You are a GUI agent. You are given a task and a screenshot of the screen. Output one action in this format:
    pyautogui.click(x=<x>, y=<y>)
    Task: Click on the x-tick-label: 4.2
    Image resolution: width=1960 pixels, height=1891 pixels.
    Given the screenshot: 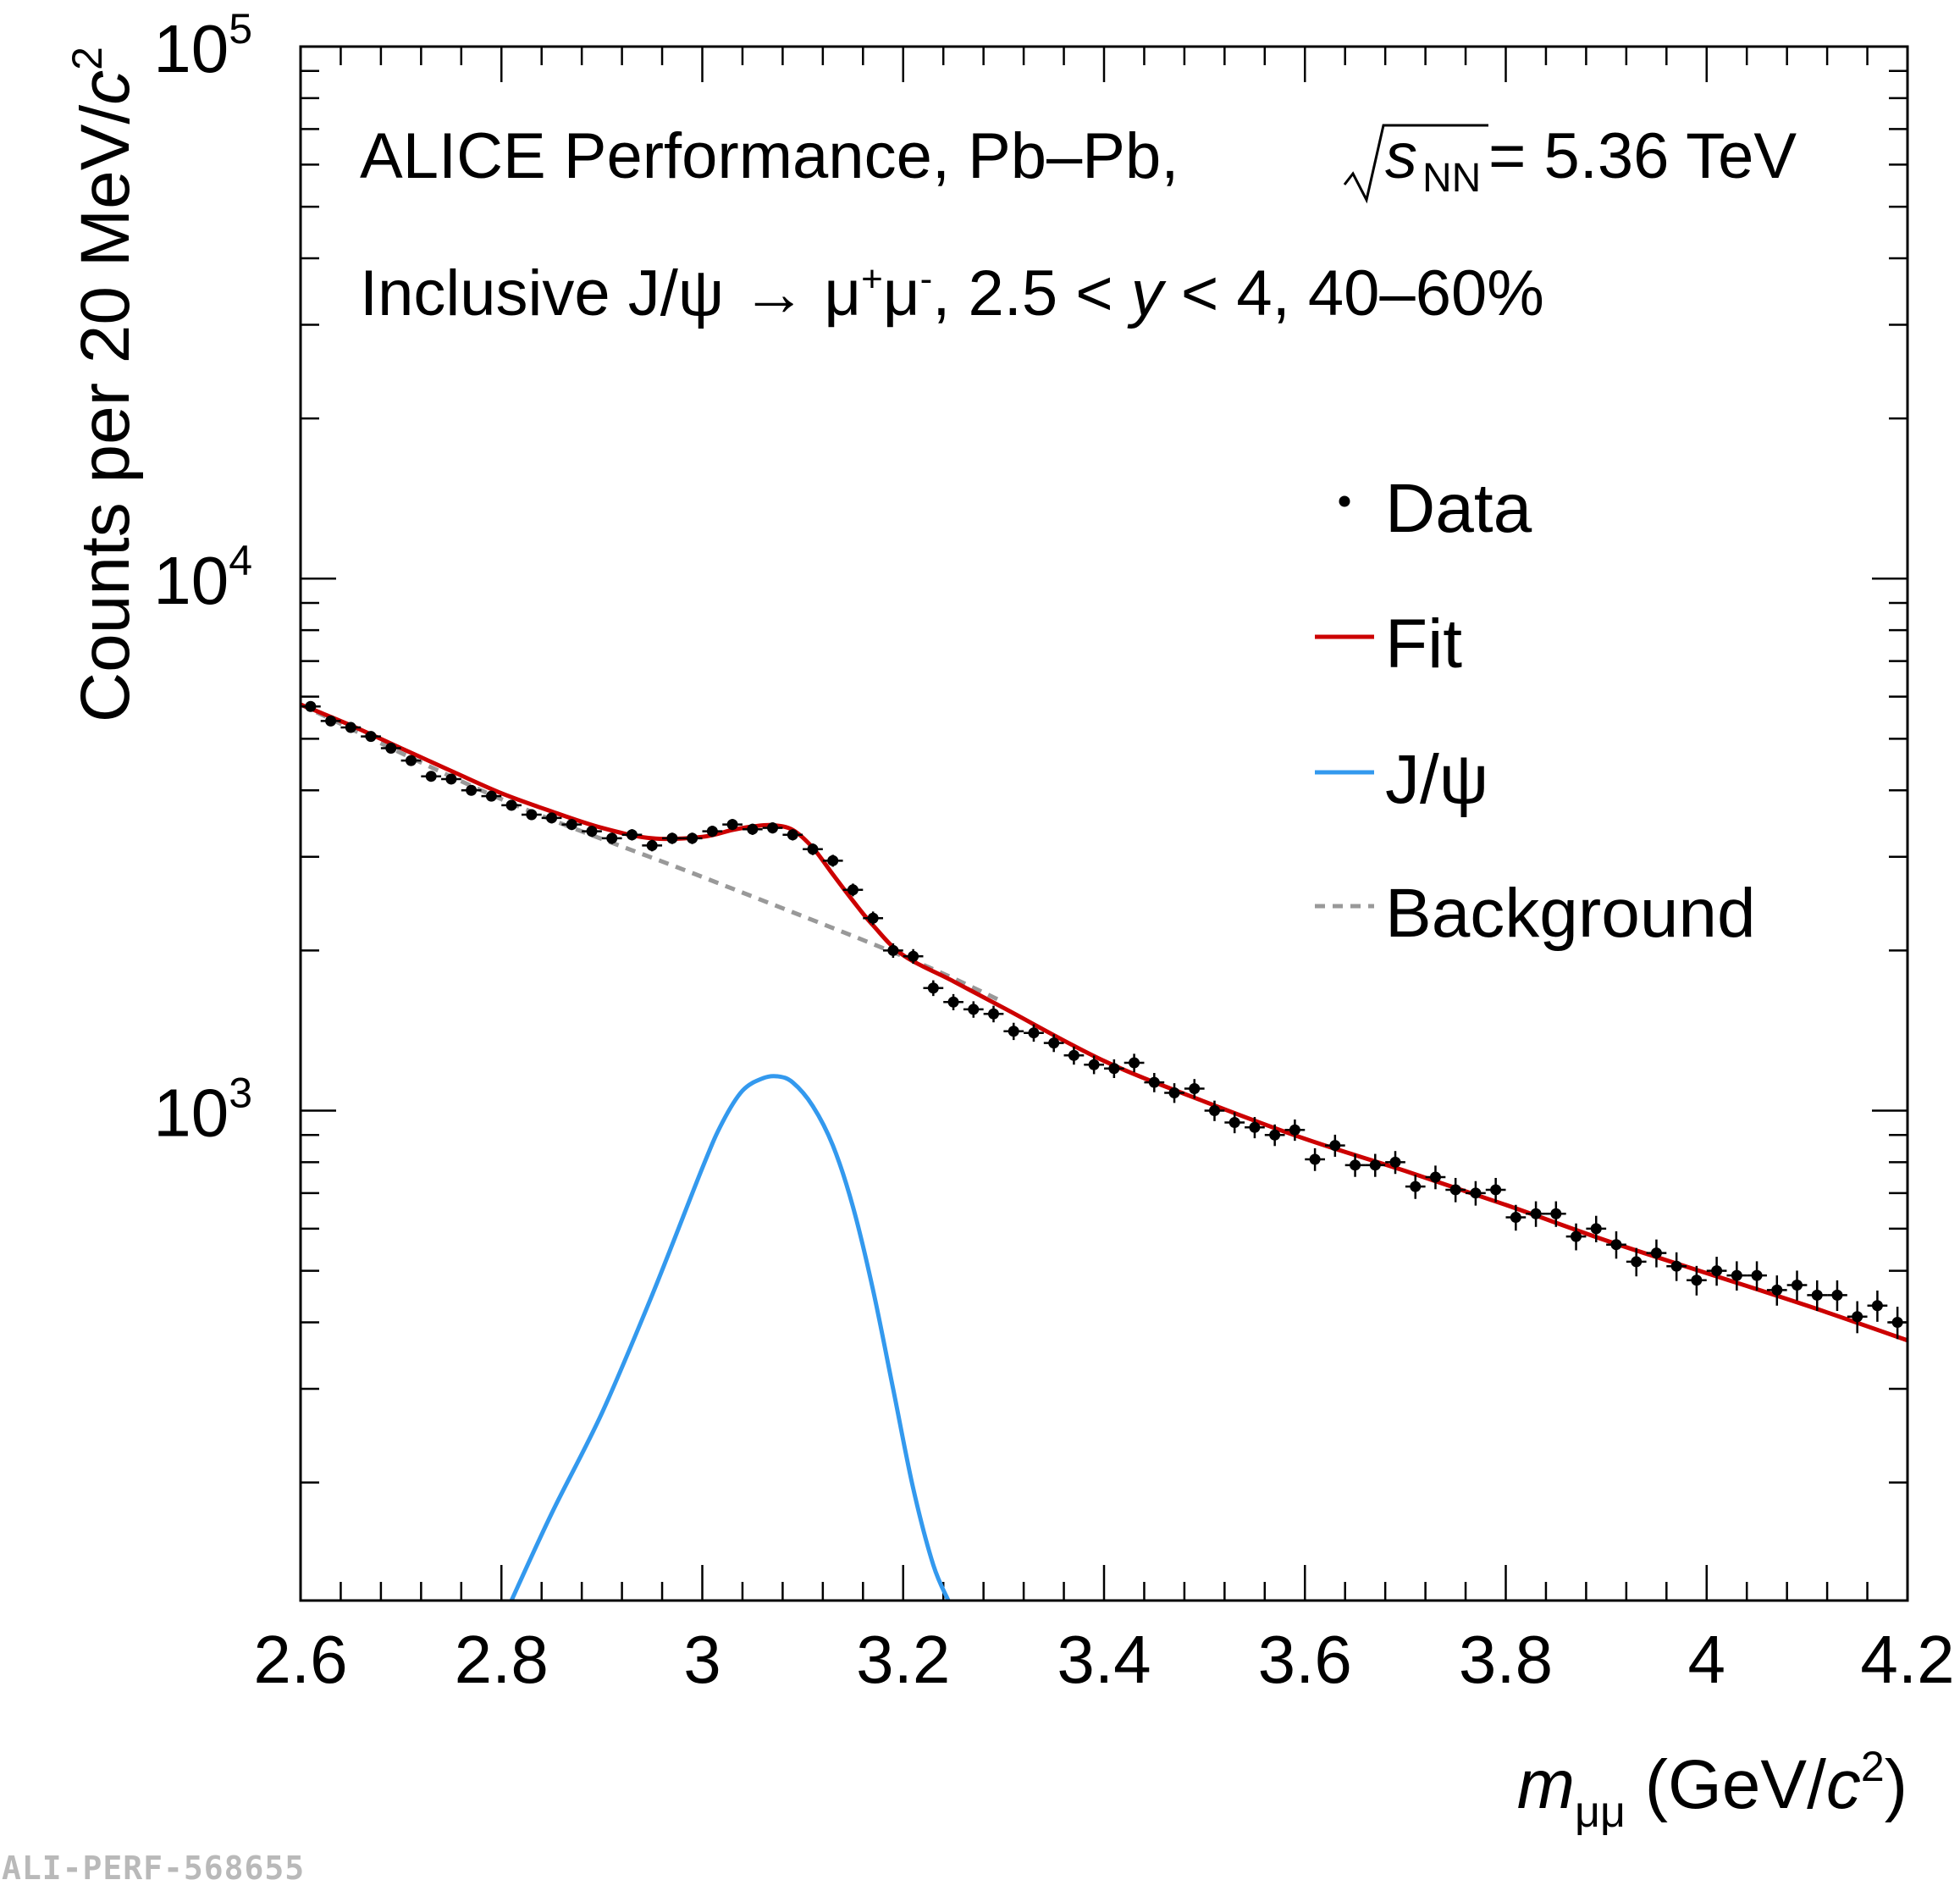 What is the action you would take?
    pyautogui.click(x=1907, y=1660)
    